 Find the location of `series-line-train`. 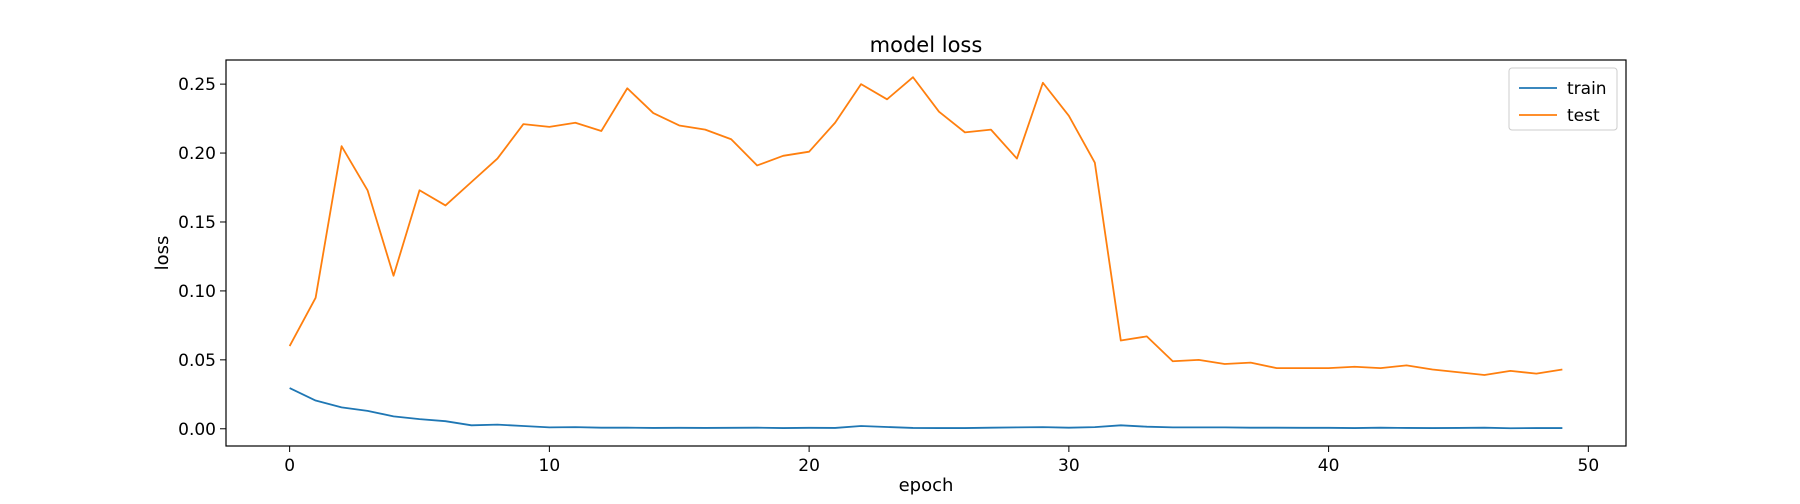

series-line-train is located at coordinates (926, 408).